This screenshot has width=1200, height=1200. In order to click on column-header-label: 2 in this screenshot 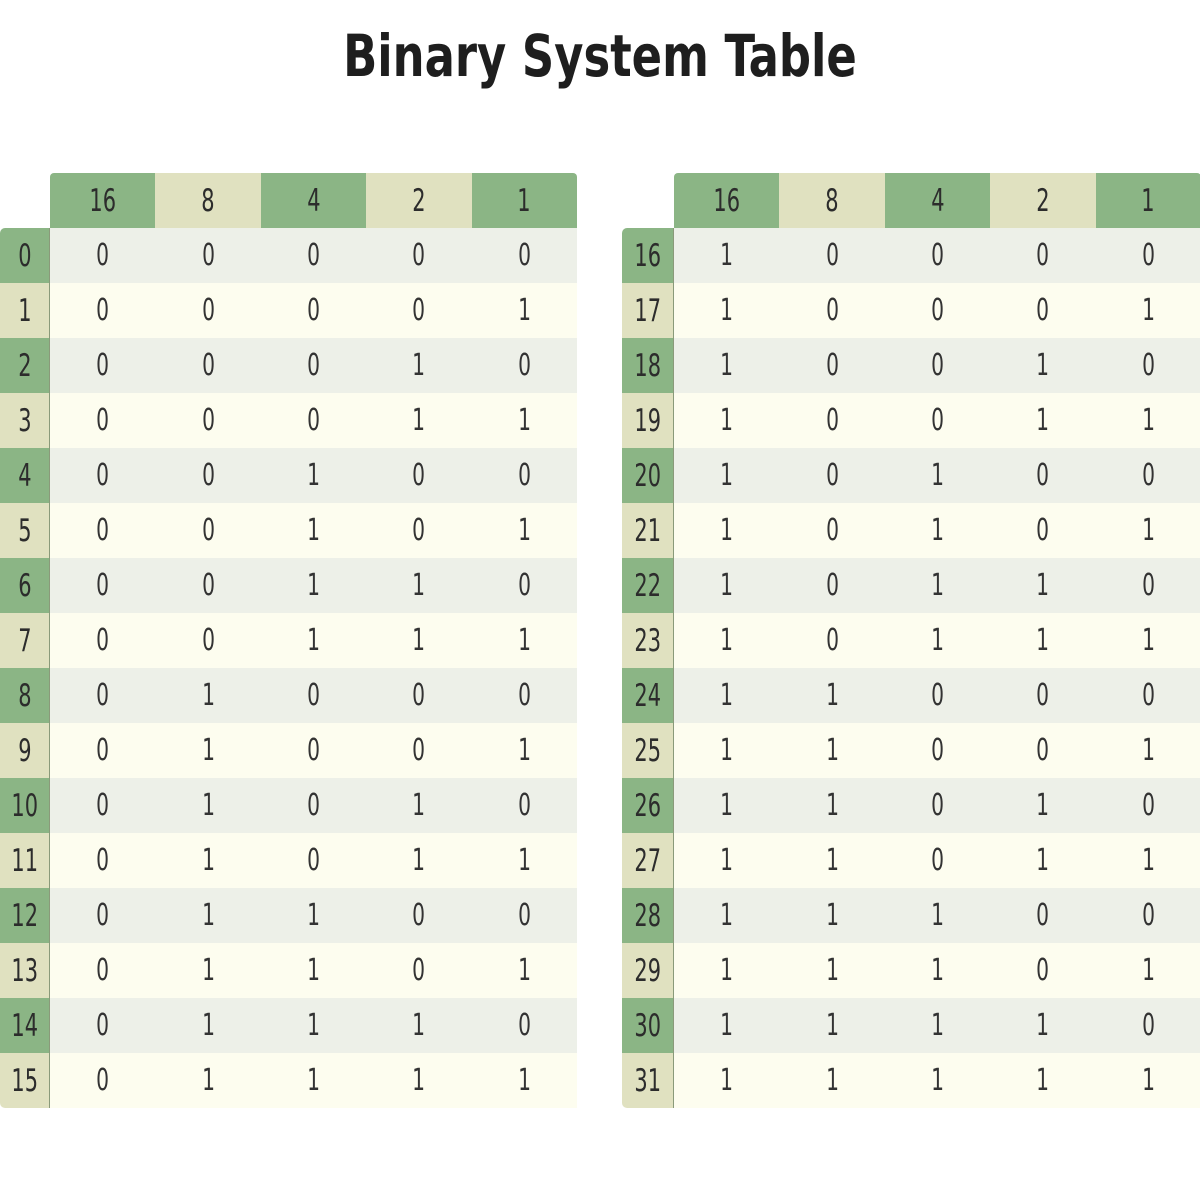, I will do `click(1043, 200)`.